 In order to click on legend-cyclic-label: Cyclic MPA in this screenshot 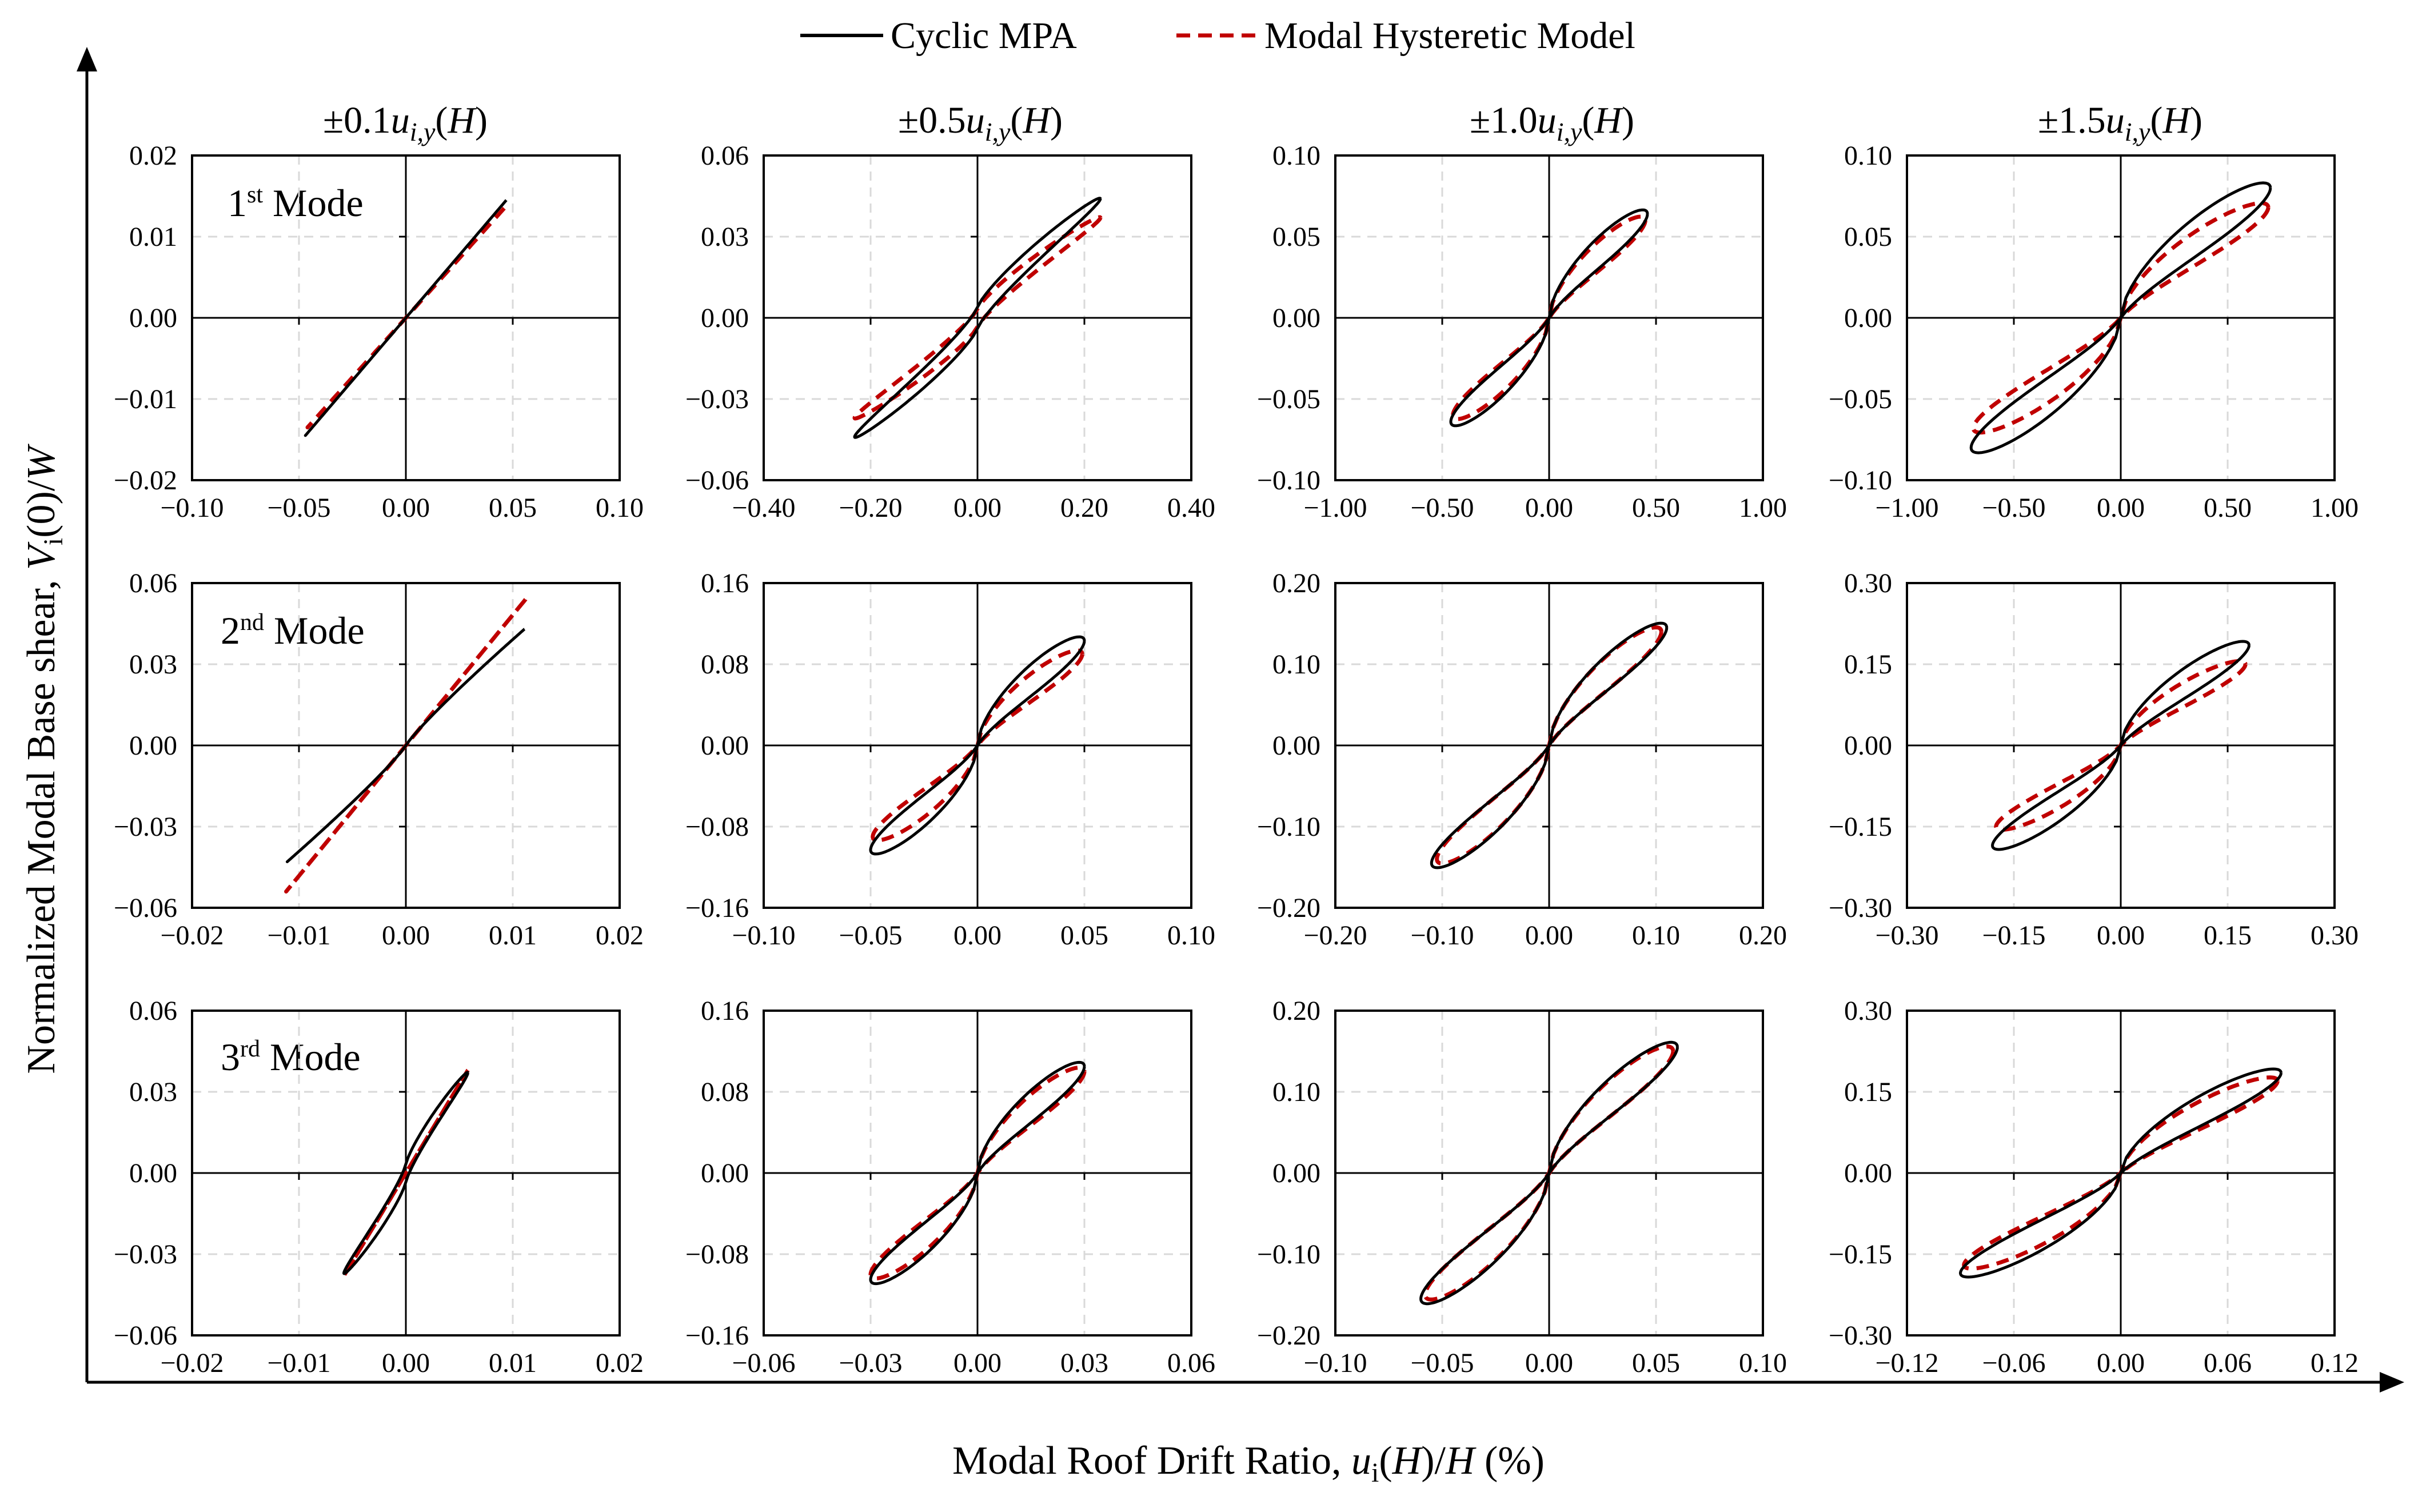, I will do `click(984, 36)`.